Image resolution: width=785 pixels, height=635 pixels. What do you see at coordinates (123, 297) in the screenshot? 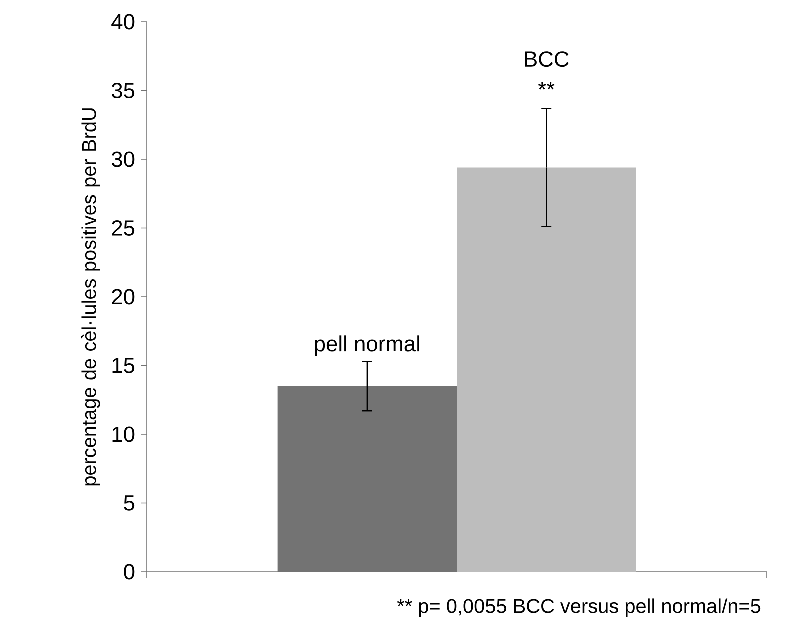
I see `y-tick-label: 20` at bounding box center [123, 297].